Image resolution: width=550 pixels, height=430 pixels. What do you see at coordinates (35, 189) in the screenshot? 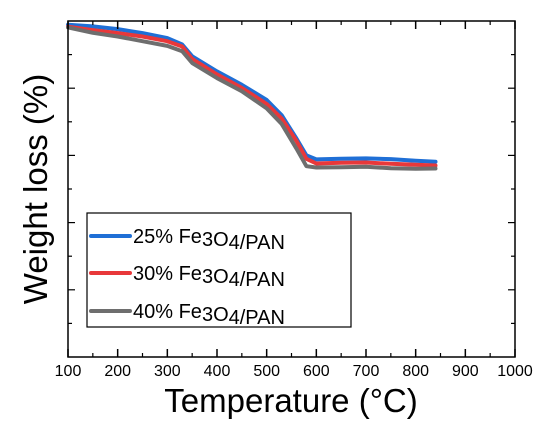
I see `y-axis-title: Weight loss (%)` at bounding box center [35, 189].